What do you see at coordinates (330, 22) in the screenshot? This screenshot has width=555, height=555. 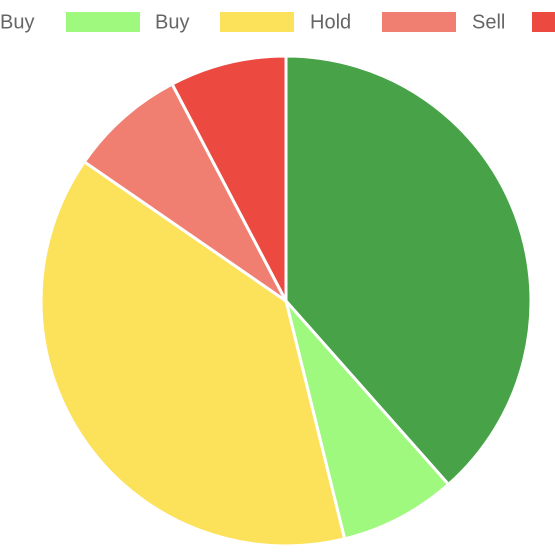 I see `legend-label: Hold` at bounding box center [330, 22].